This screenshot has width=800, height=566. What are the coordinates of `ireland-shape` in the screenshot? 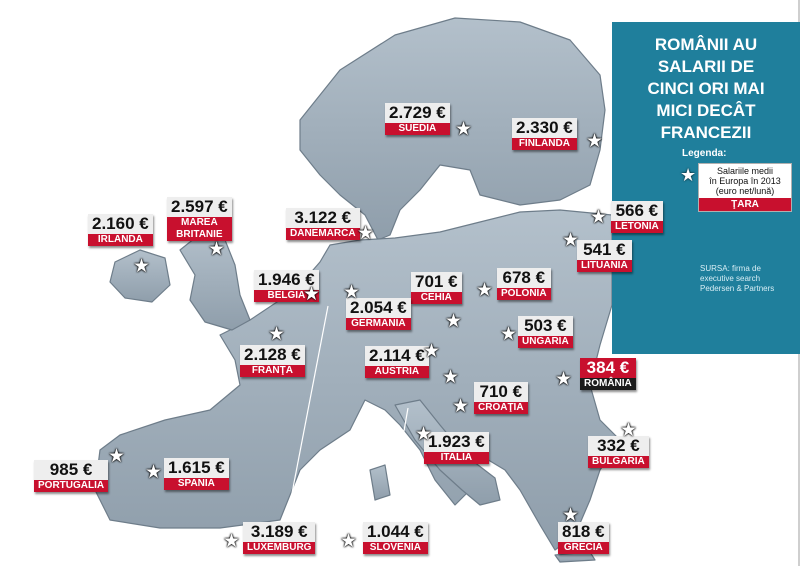 It's located at (140, 276).